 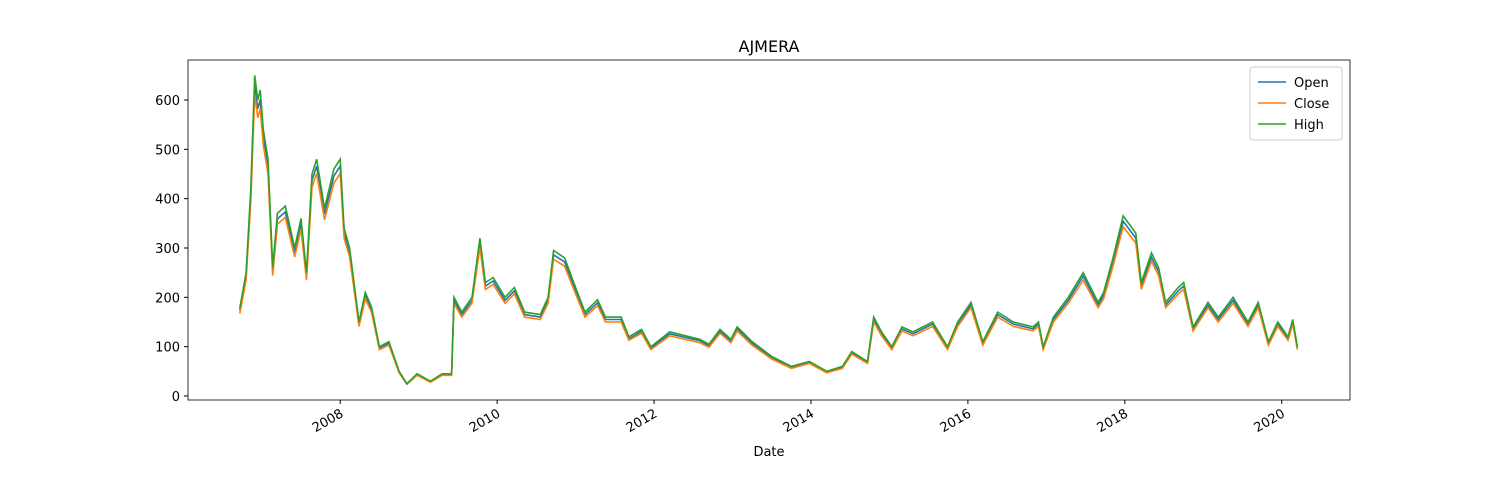 What do you see at coordinates (167, 101) in the screenshot?
I see `y-tick-label: 600` at bounding box center [167, 101].